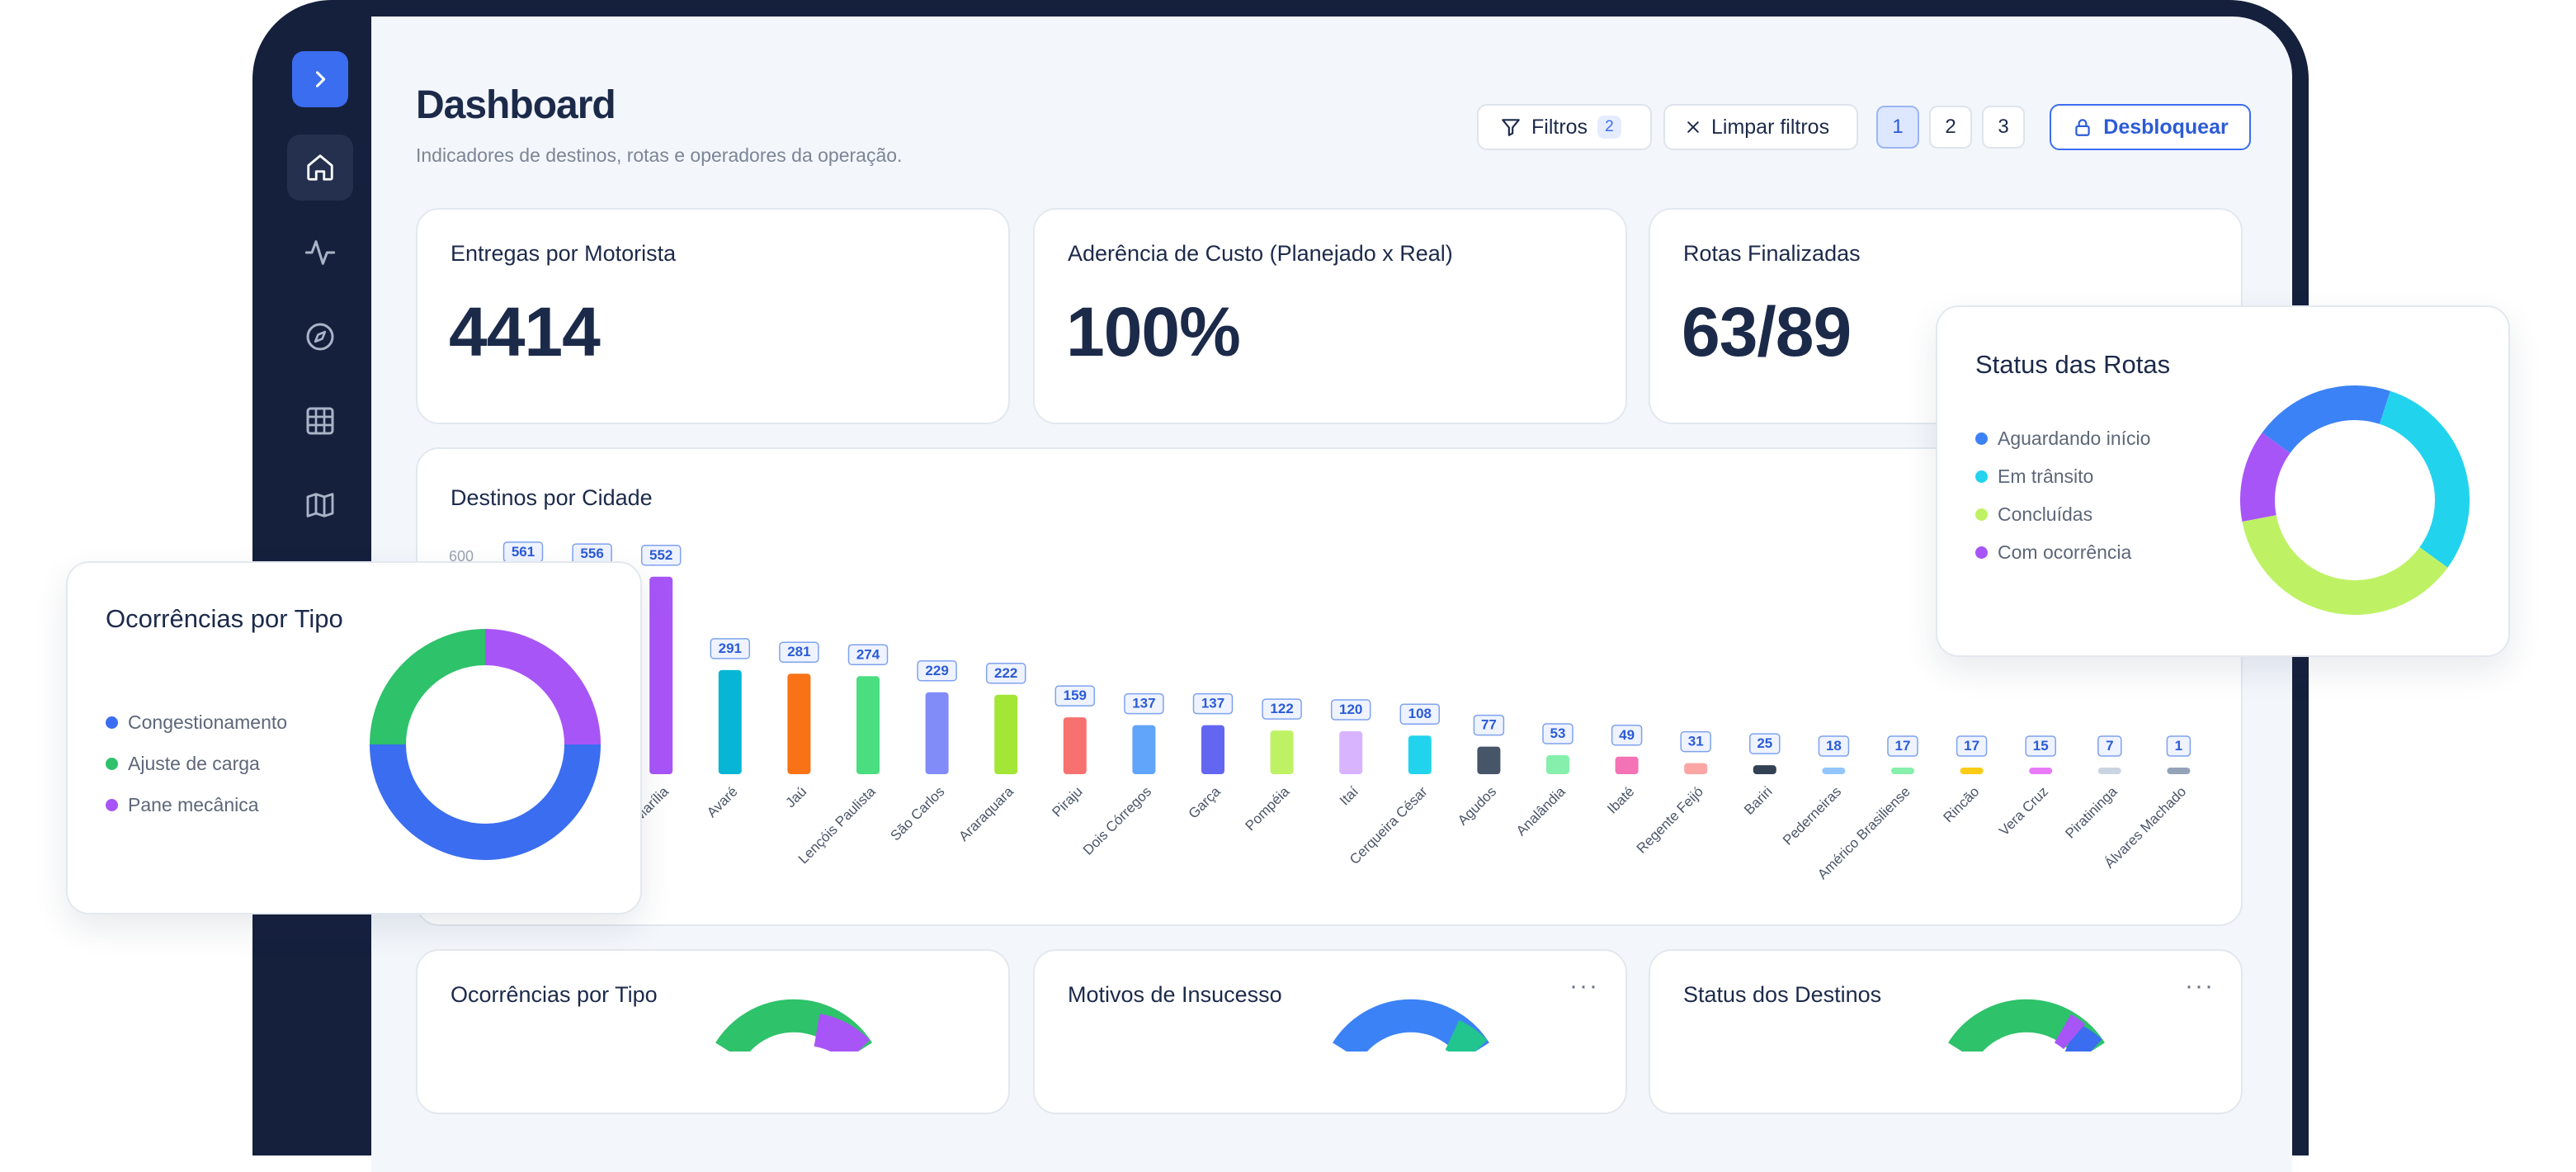 This screenshot has height=1172, width=2576. Describe the element at coordinates (1772, 253) in the screenshot. I see `kpi-label: Rotas Finalizadas` at that location.